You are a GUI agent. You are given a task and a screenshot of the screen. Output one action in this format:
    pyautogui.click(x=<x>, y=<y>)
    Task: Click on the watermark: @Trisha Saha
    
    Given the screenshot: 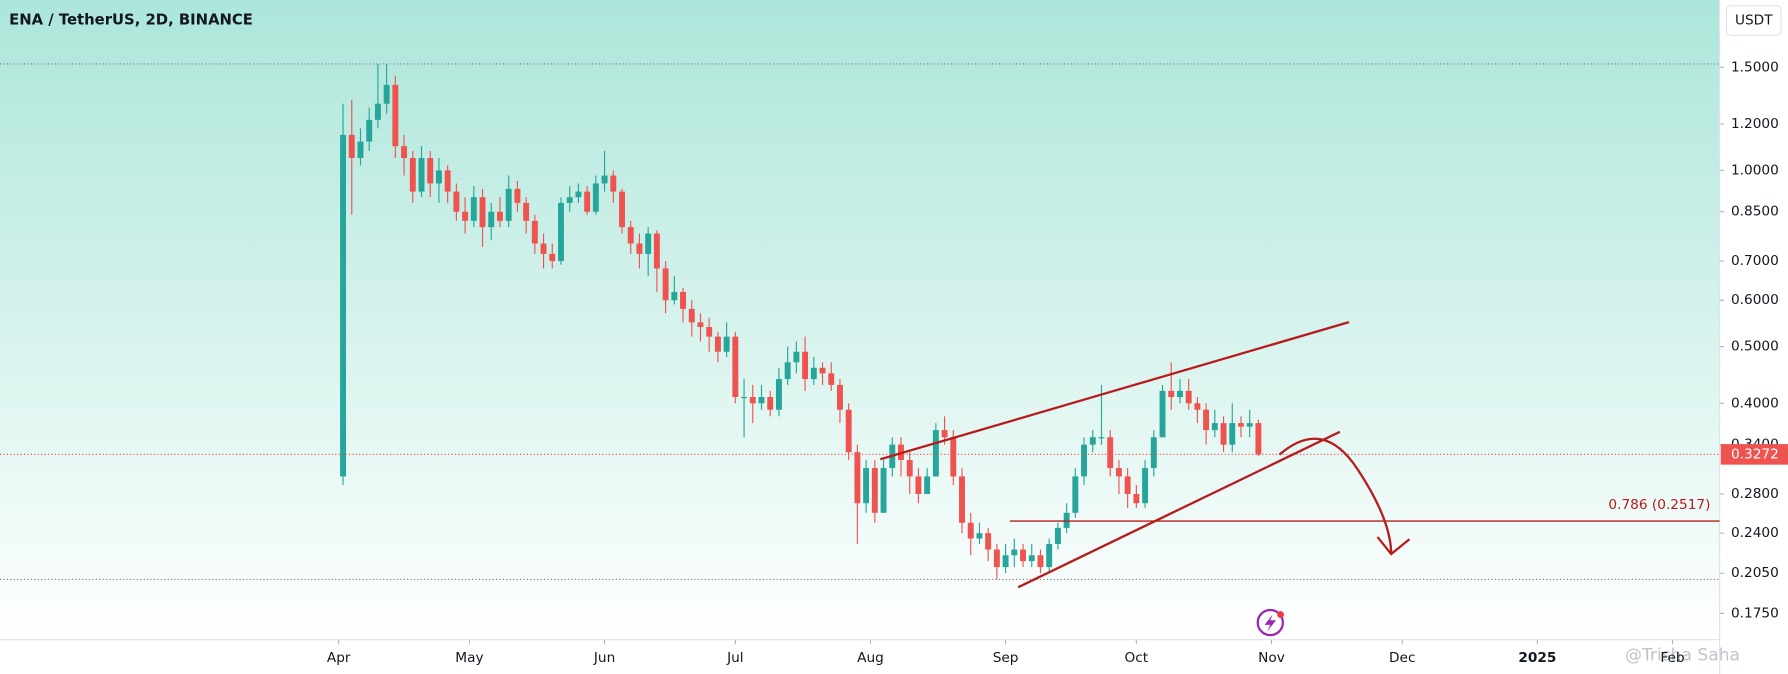 What is the action you would take?
    pyautogui.click(x=1682, y=656)
    